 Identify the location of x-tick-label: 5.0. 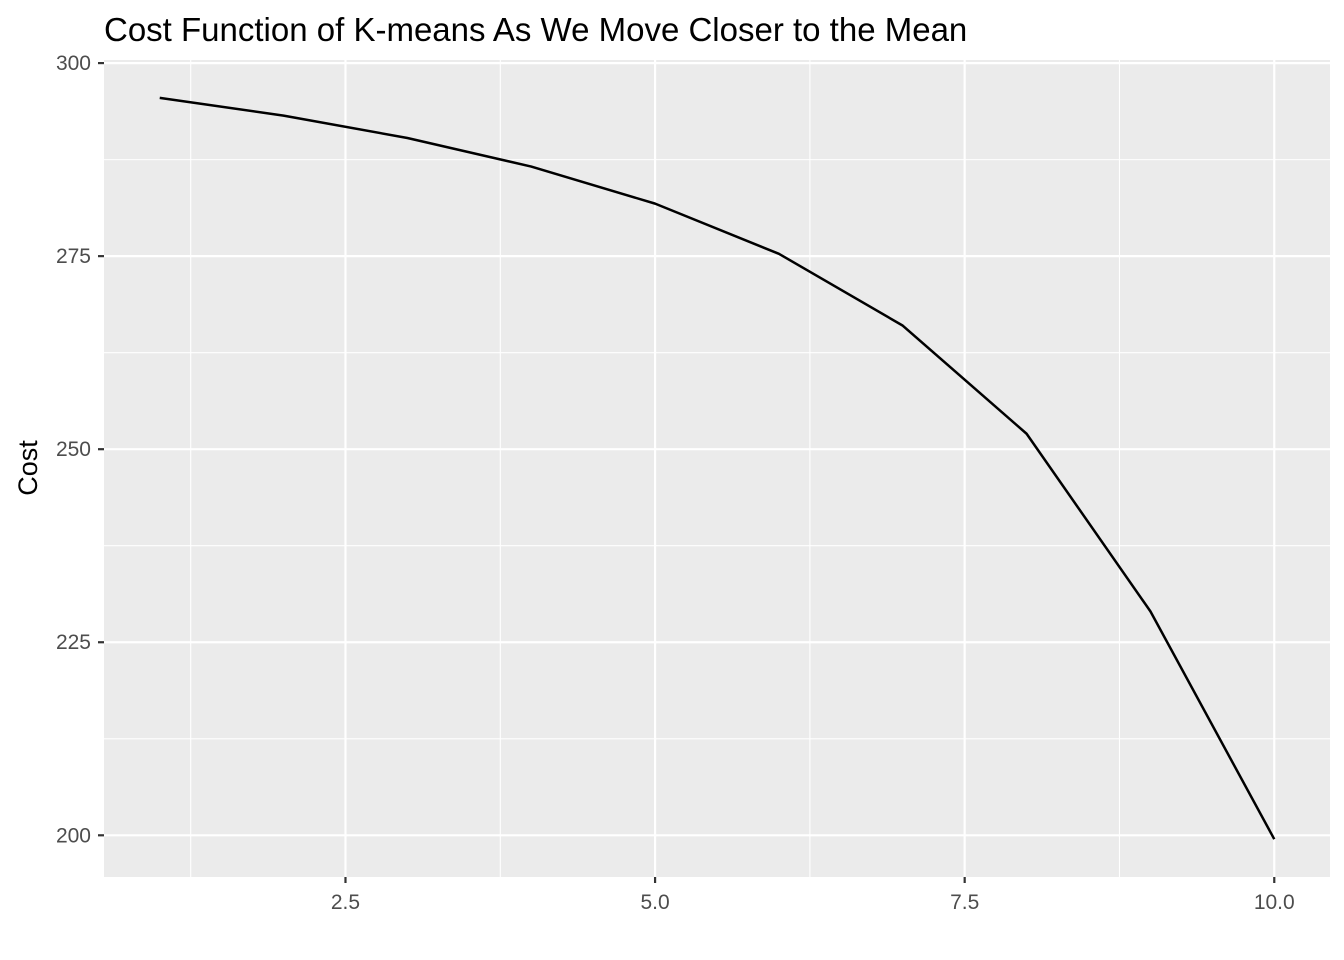
(654, 902).